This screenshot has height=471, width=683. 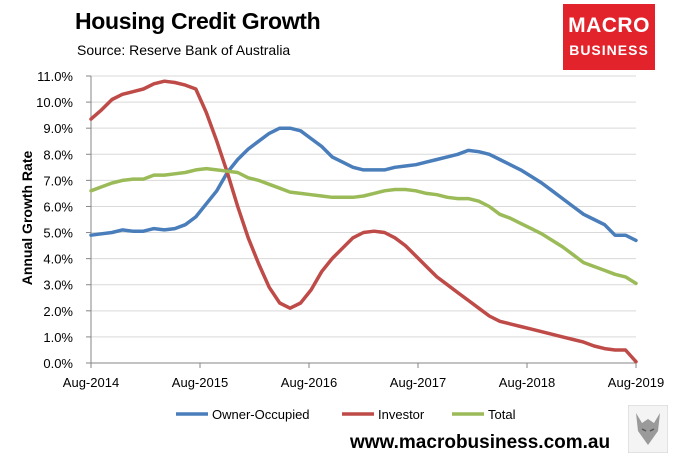 I want to click on legend-label-total: Total, so click(x=502, y=414).